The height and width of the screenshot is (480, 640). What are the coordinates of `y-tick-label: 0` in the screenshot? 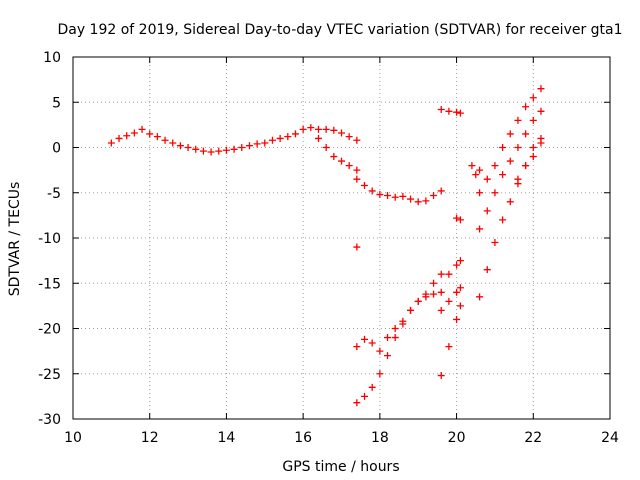 It's located at (56, 149).